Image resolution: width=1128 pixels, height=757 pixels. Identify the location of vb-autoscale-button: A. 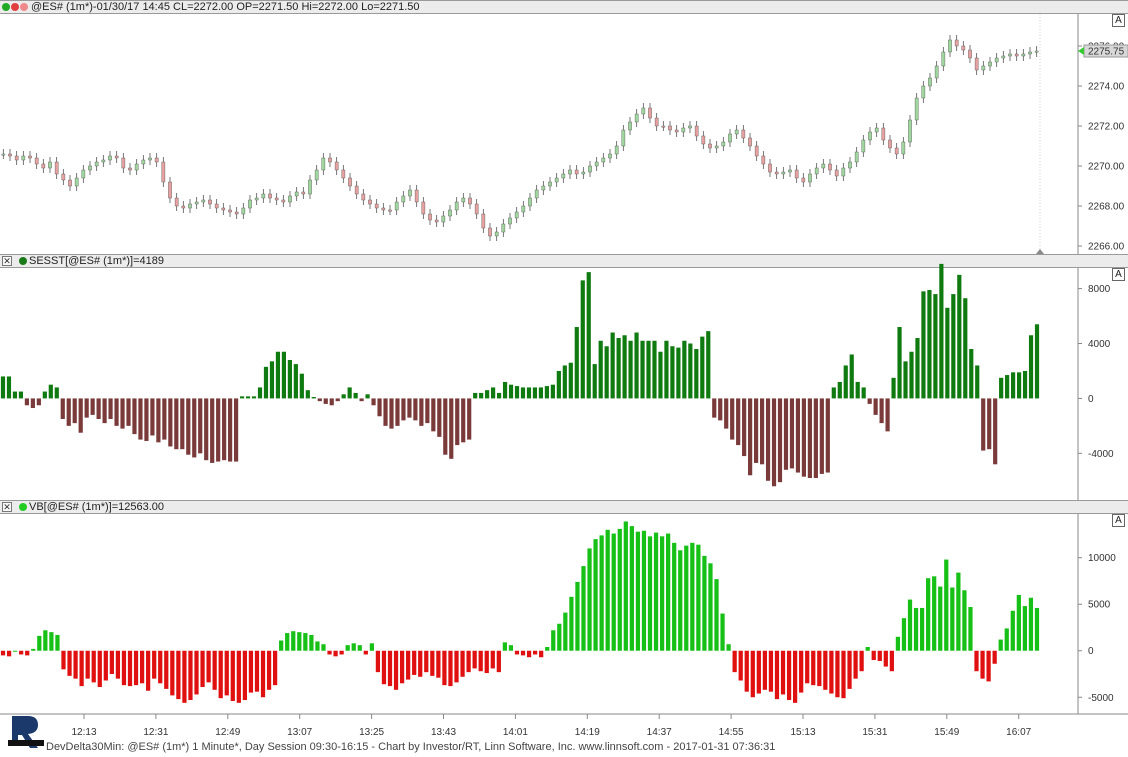
(1118, 520).